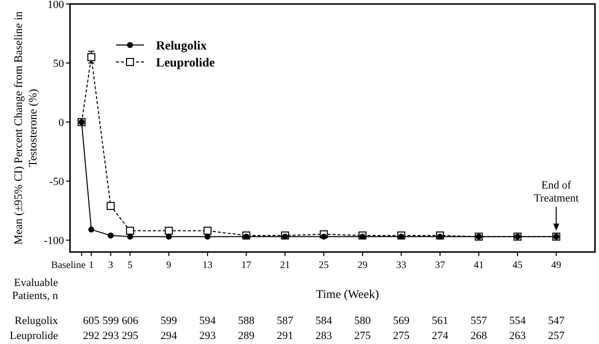 Image resolution: width=599 pixels, height=344 pixels. What do you see at coordinates (54, 241) in the screenshot?
I see `y-tick-label: -100` at bounding box center [54, 241].